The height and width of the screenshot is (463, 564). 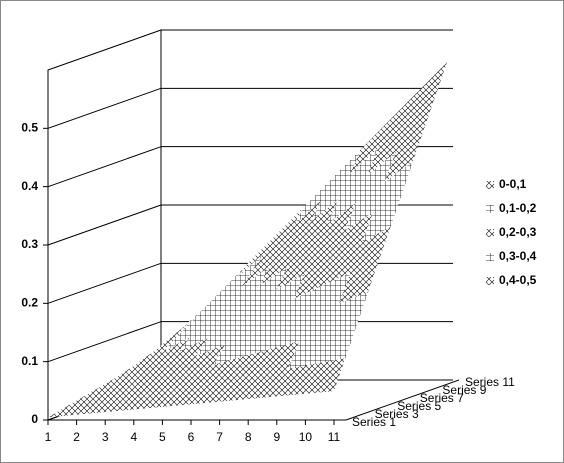 What do you see at coordinates (29, 361) in the screenshot?
I see `y-tick-label: 0.1` at bounding box center [29, 361].